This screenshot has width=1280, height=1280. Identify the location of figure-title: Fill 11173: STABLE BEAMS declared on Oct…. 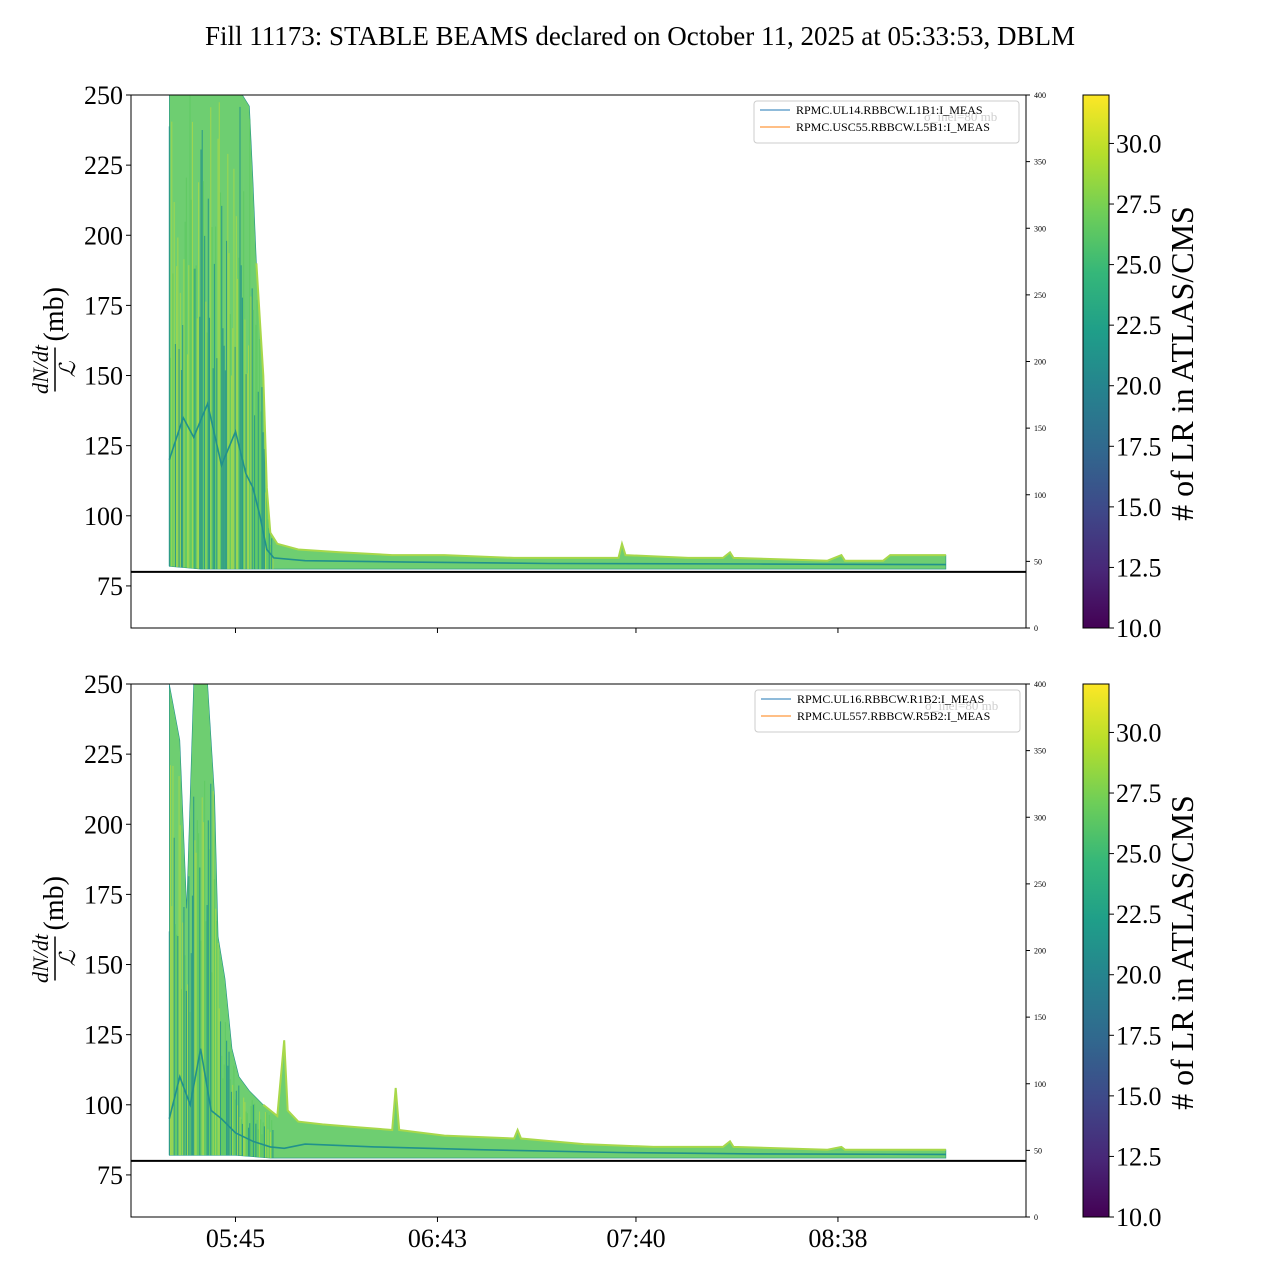
(640, 36).